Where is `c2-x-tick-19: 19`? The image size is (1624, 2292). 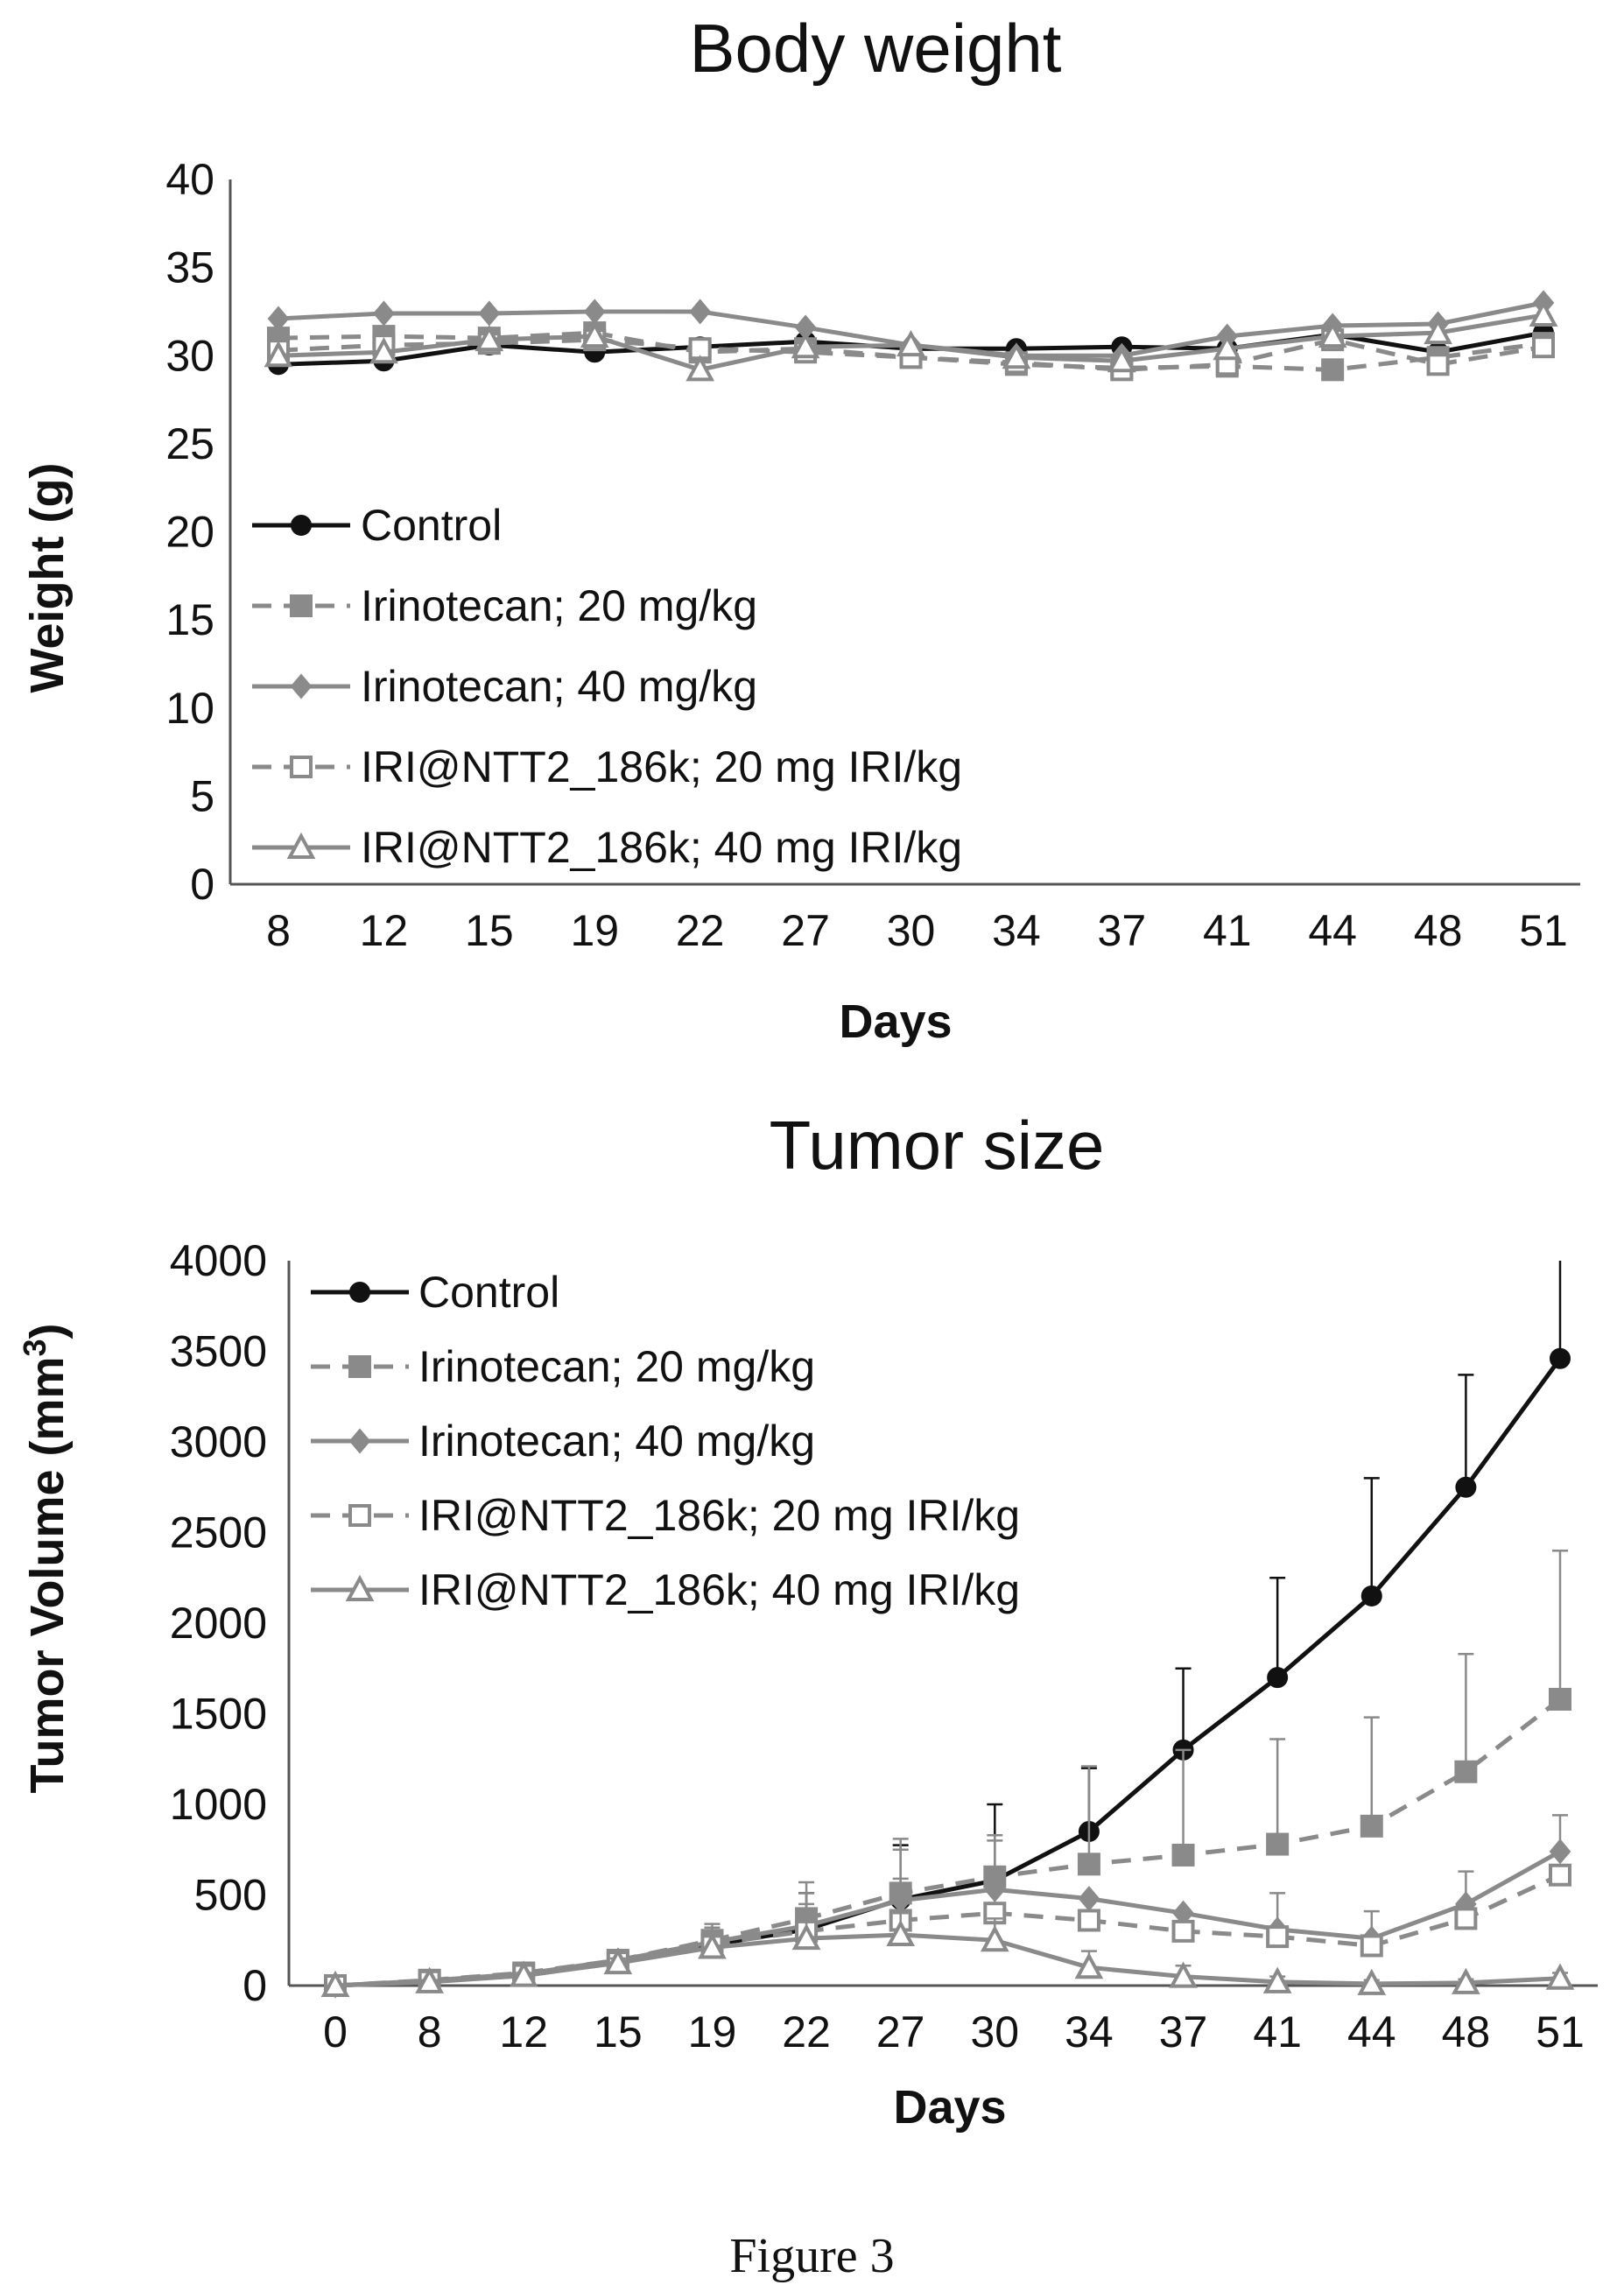
c2-x-tick-19: 19 is located at coordinates (712, 2031).